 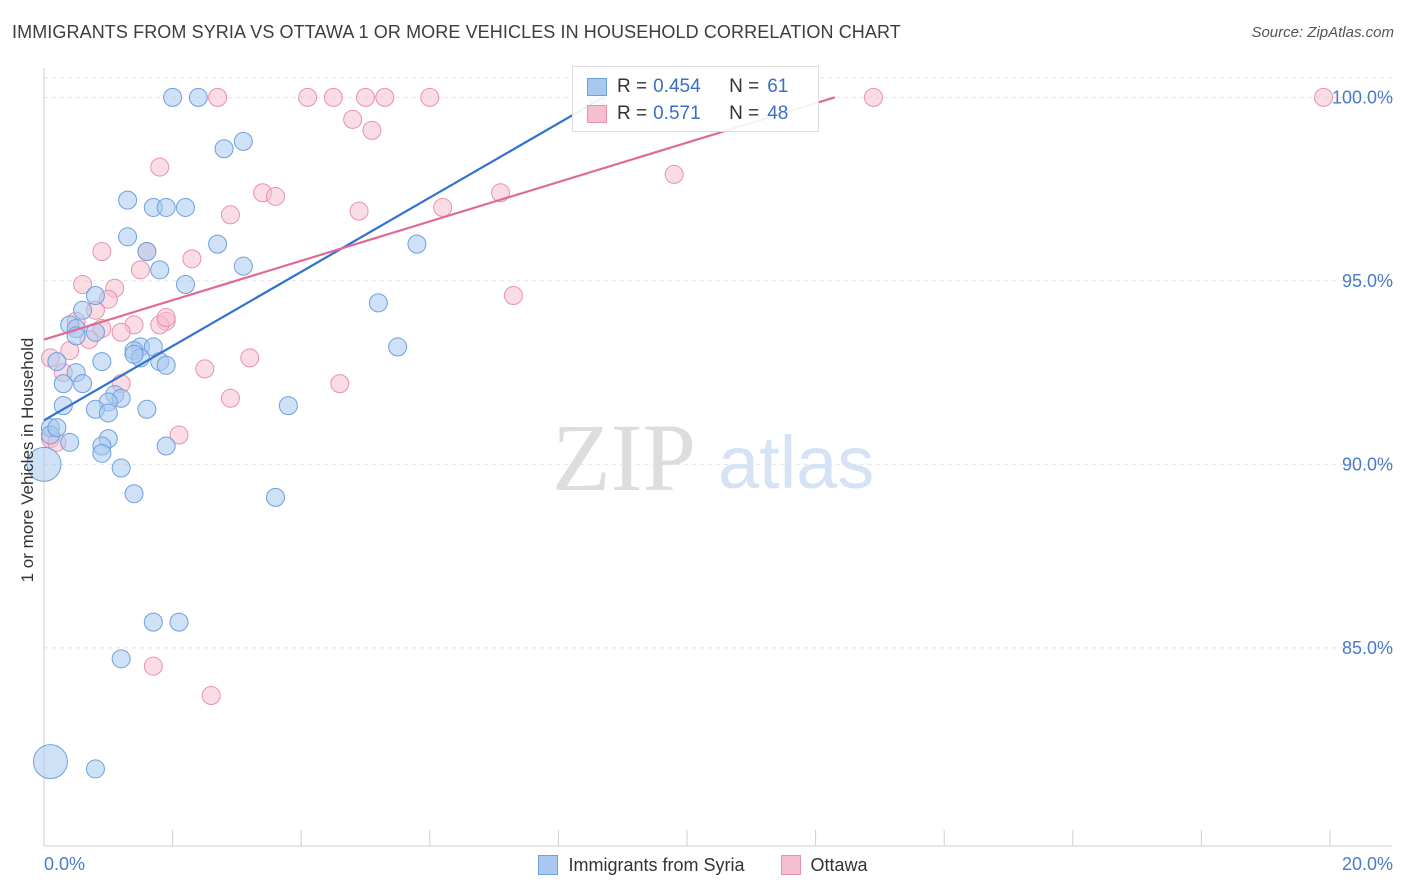 I want to click on legend-label-syria: Immigrants from Syria, so click(x=656, y=864).